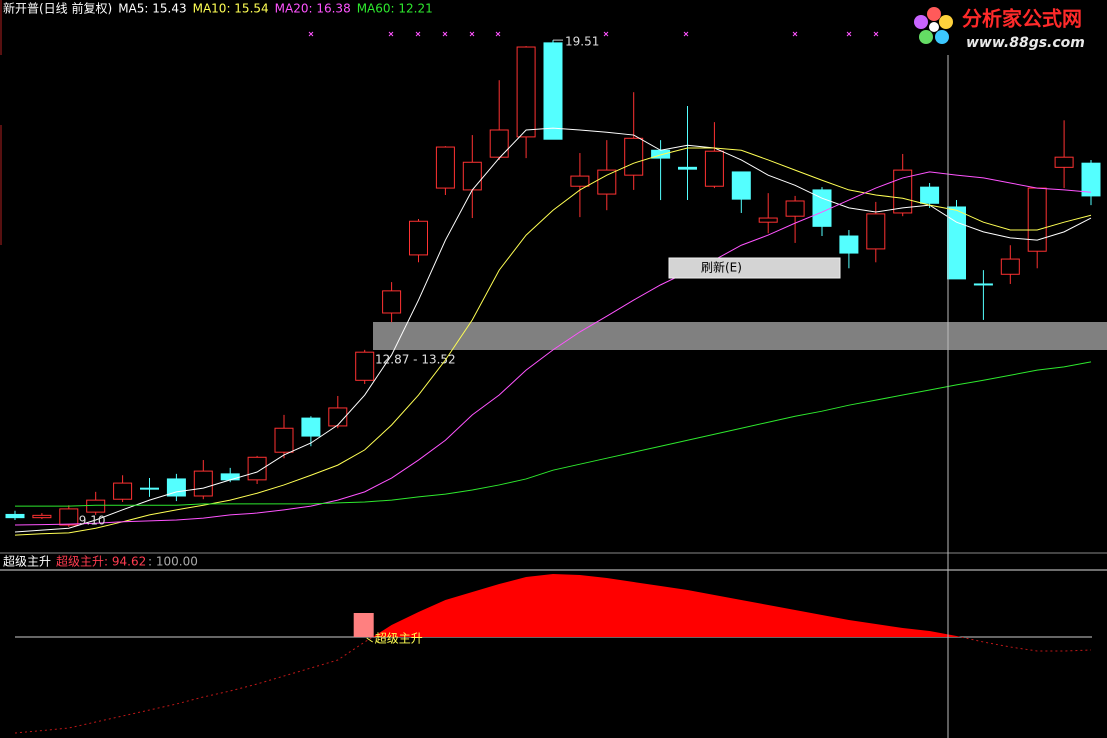  What do you see at coordinates (231, 9) in the screenshot?
I see `ma-label: MA10: 15.54` at bounding box center [231, 9].